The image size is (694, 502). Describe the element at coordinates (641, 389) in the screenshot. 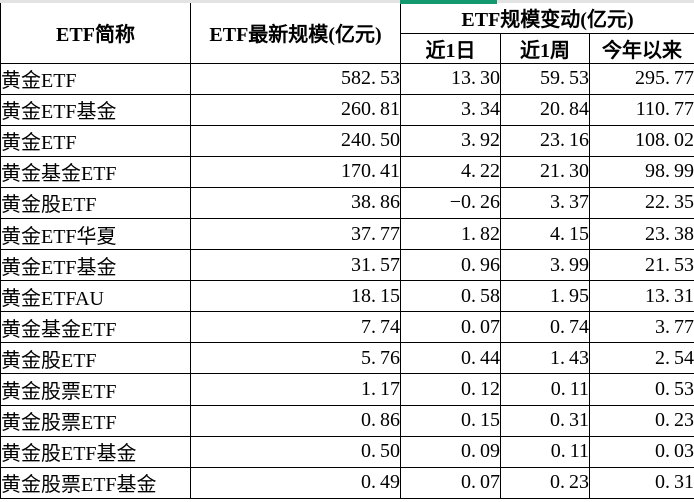

I see `cell-change-ytd: 0. 53` at that location.